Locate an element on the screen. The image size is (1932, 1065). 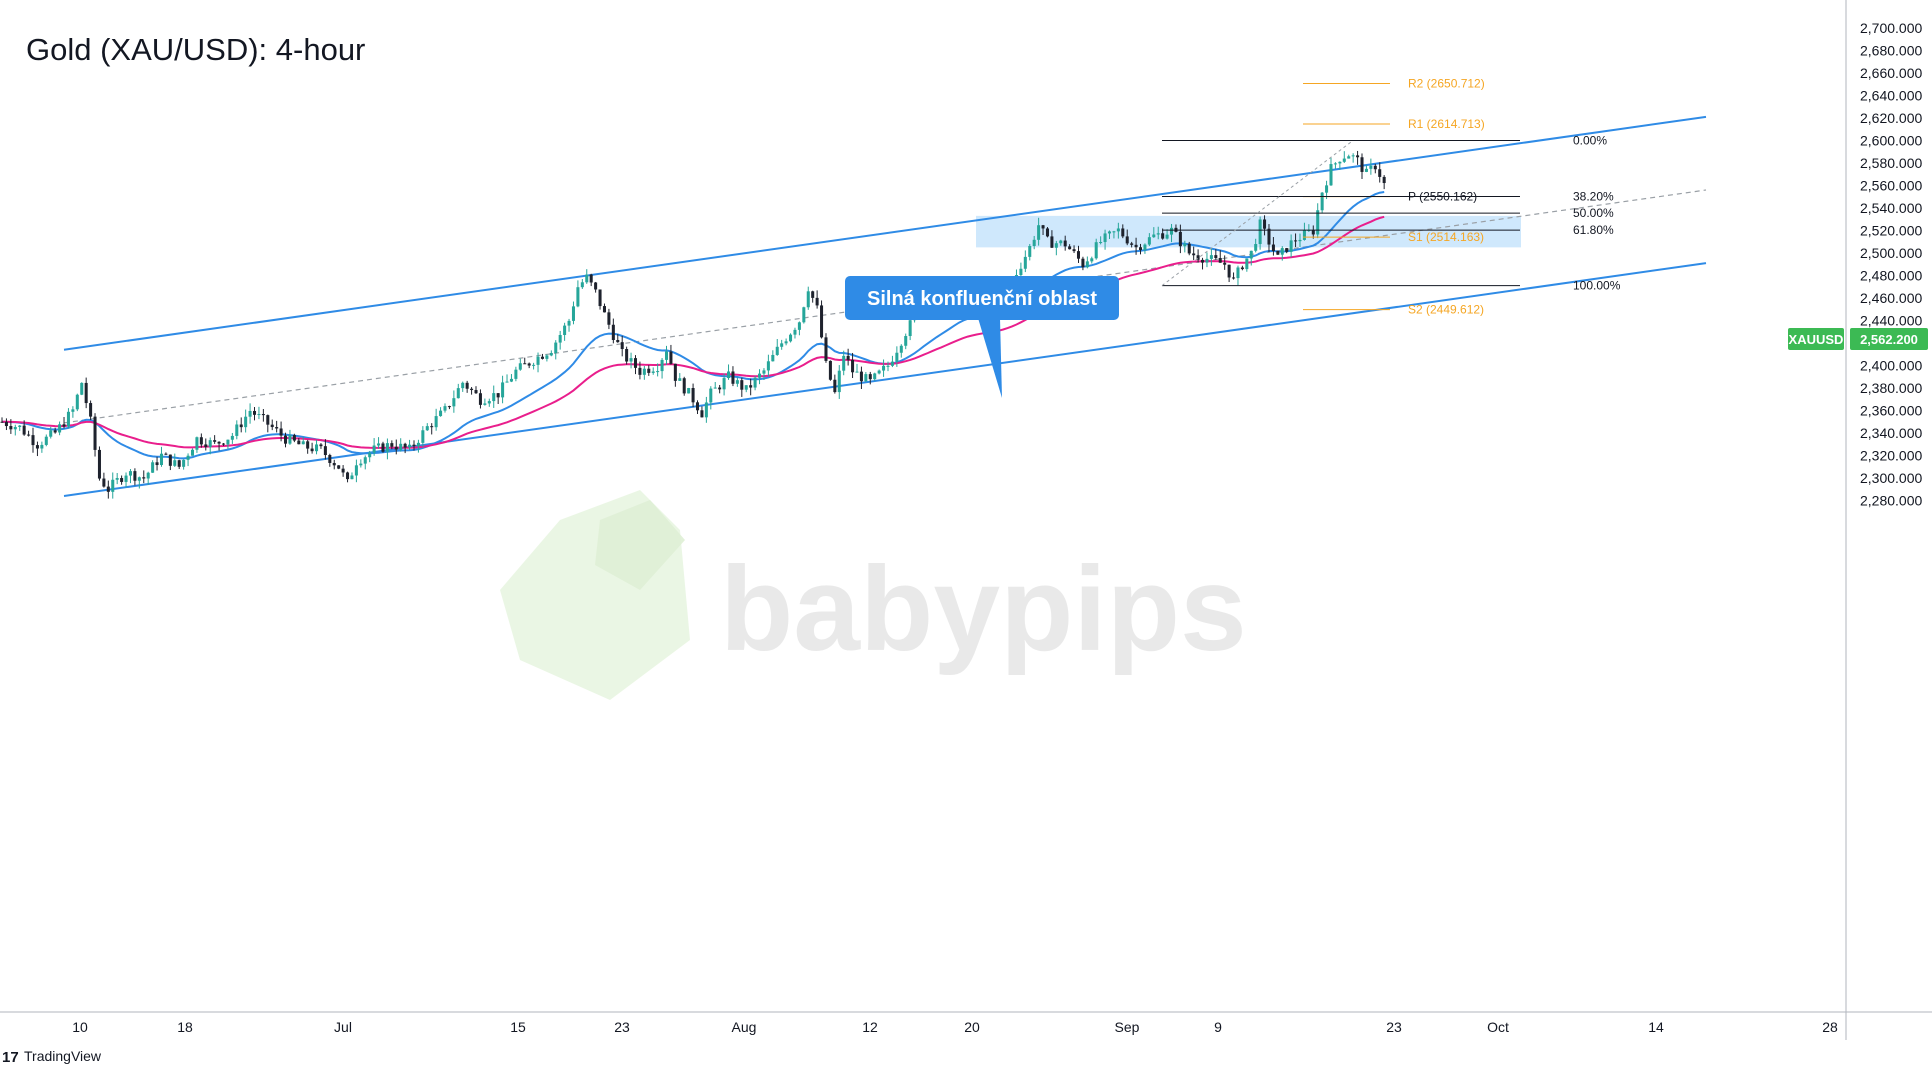
fib-level-label: 0.00% is located at coordinates (1590, 141).